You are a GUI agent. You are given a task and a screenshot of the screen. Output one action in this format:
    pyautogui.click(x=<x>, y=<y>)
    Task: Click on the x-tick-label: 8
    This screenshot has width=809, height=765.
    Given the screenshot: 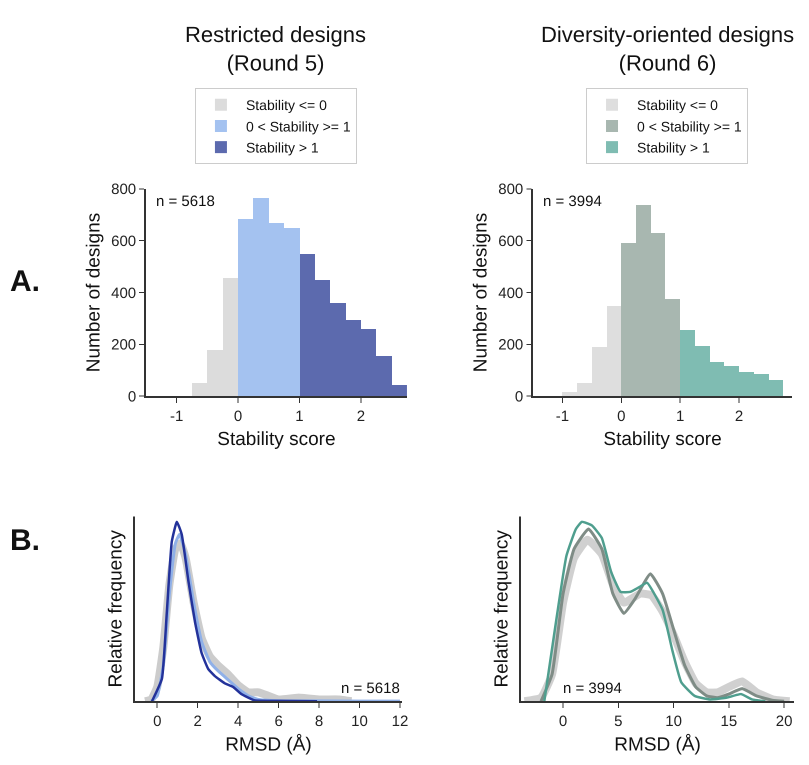 What is the action you would take?
    pyautogui.click(x=319, y=721)
    